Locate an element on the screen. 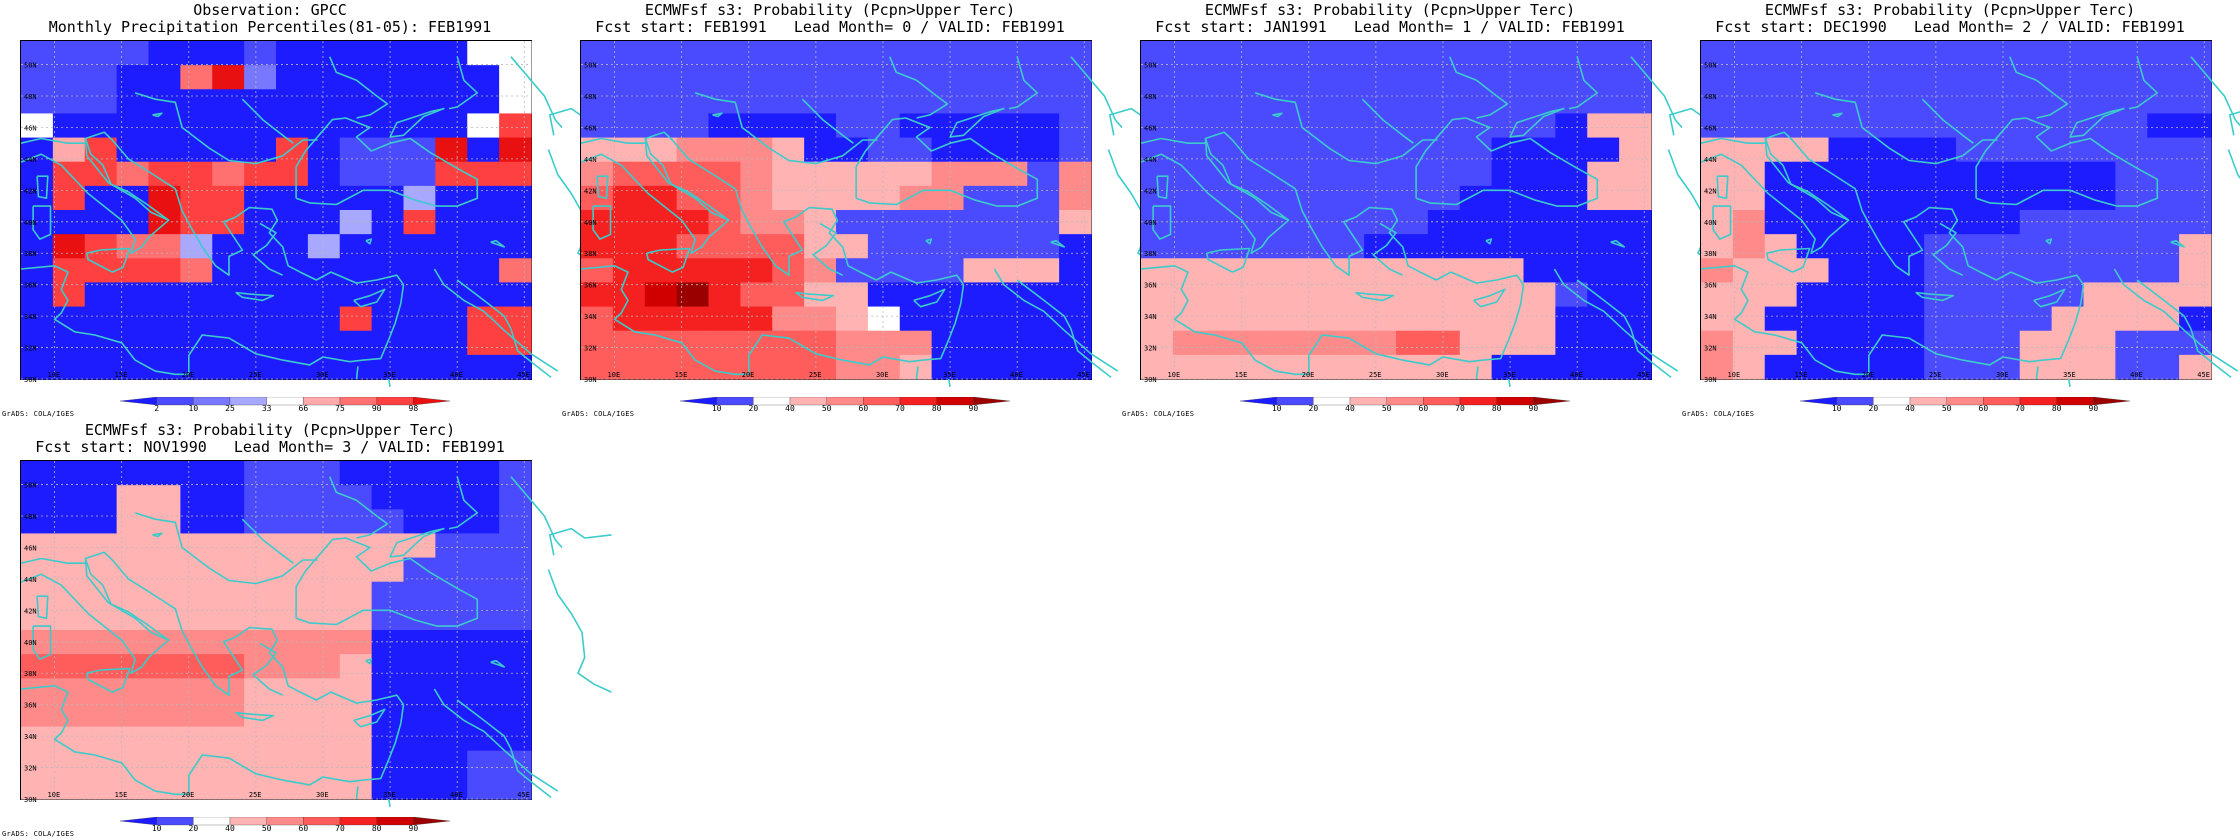 This screenshot has width=2240, height=840. latitude-label: 42N is located at coordinates (30, 191).